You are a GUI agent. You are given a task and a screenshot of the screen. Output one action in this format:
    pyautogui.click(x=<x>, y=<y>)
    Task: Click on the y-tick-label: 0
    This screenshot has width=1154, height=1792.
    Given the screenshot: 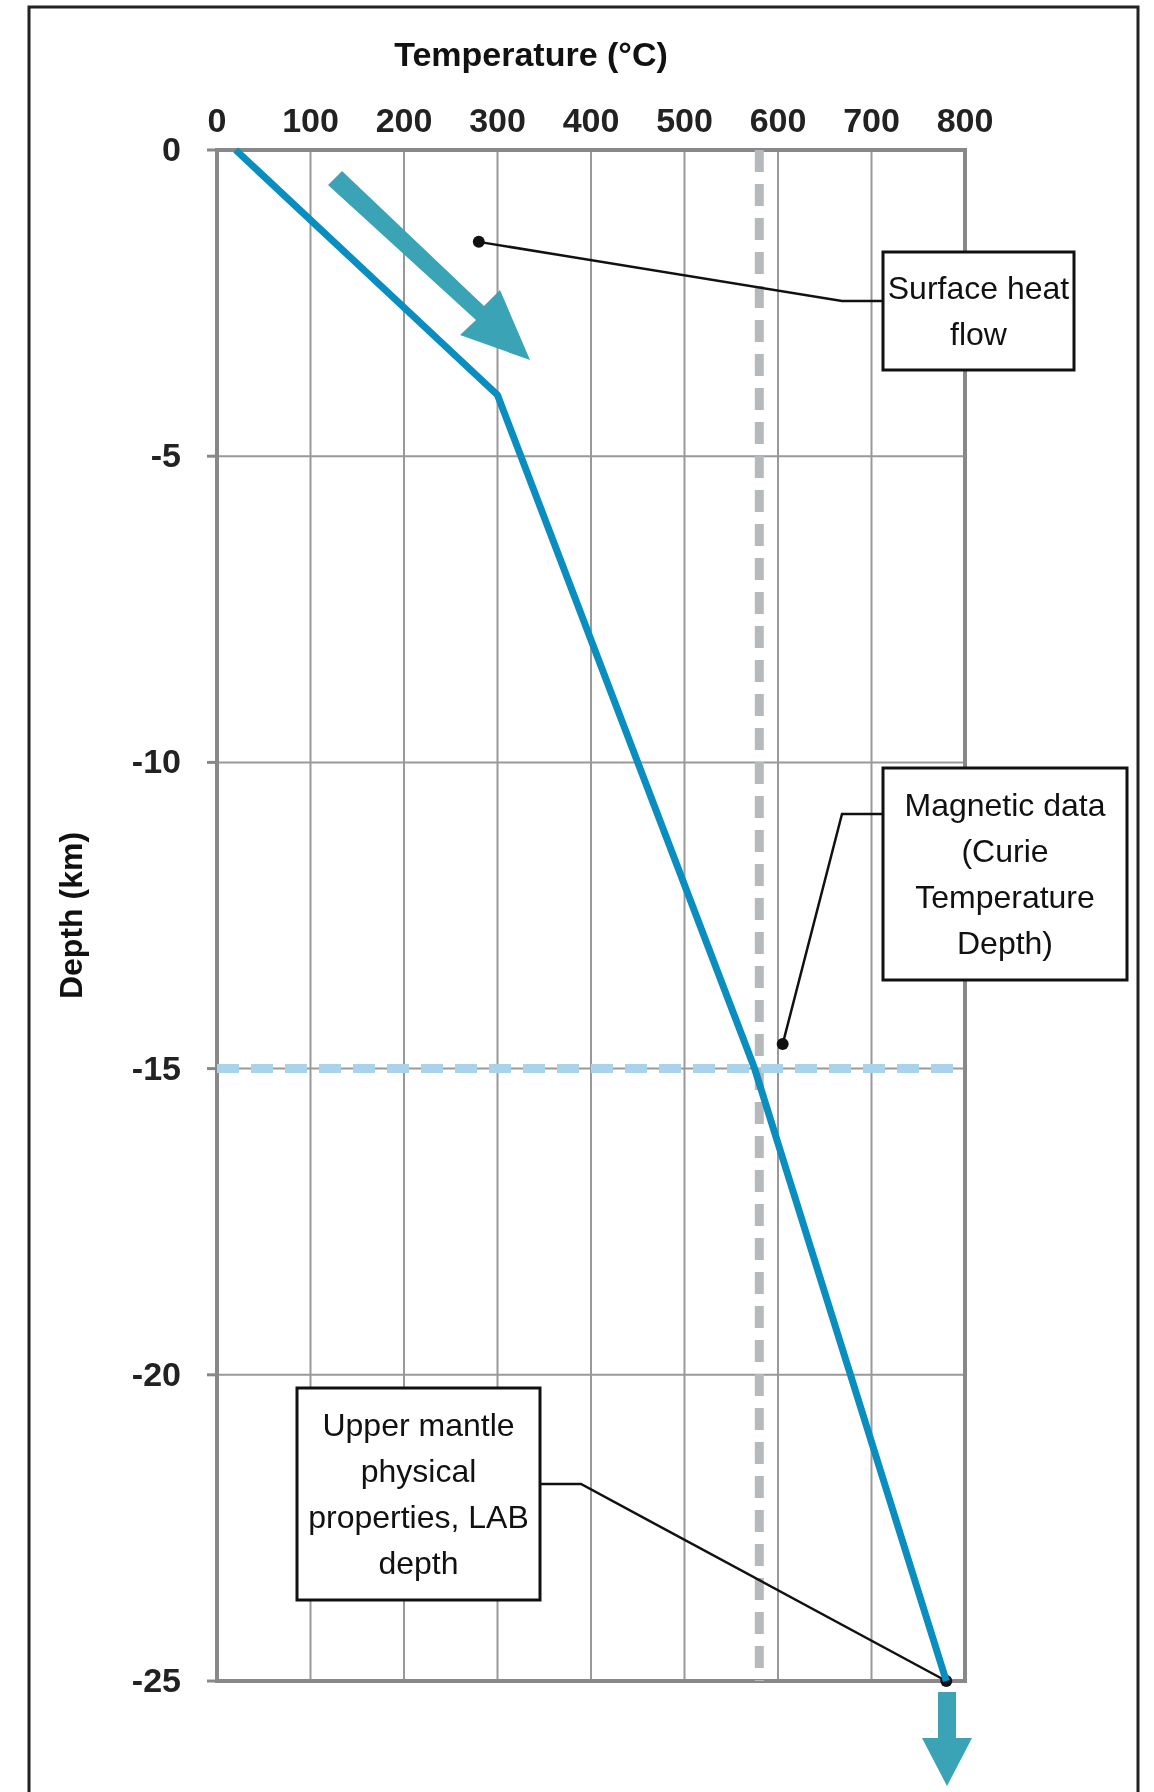 What is the action you would take?
    pyautogui.click(x=171, y=149)
    